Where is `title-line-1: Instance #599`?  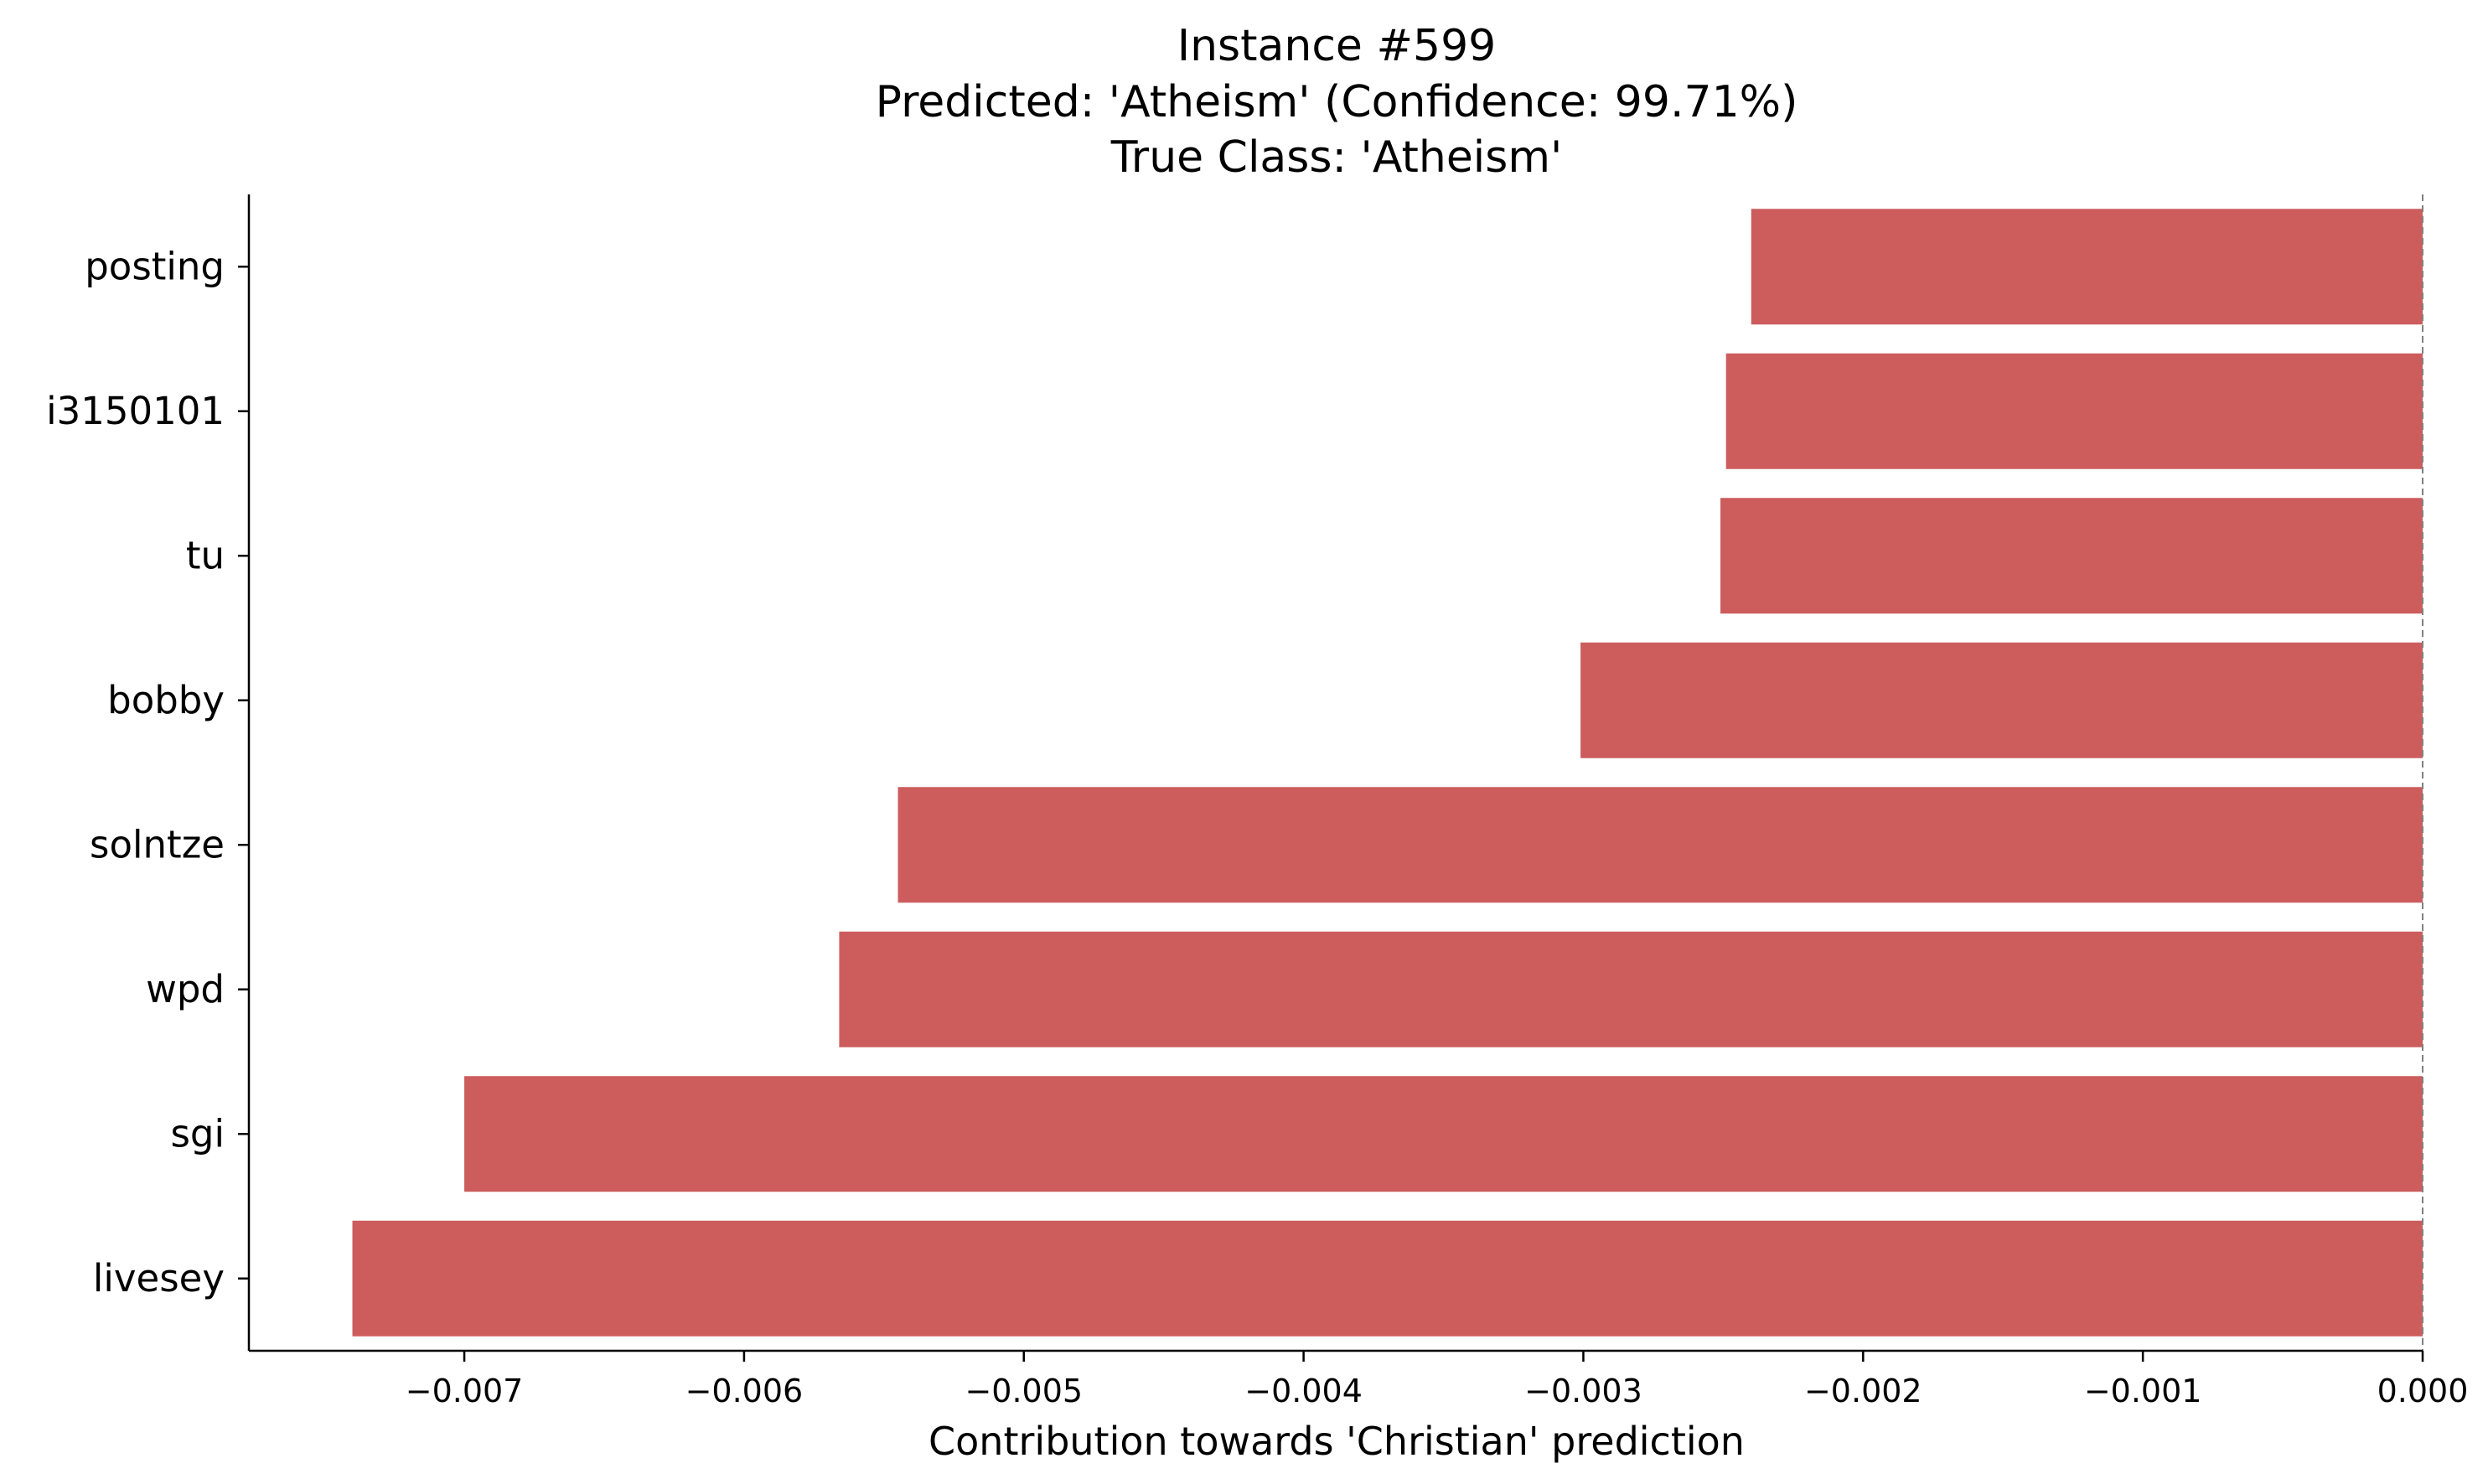
title-line-1: Instance #599 is located at coordinates (1337, 46).